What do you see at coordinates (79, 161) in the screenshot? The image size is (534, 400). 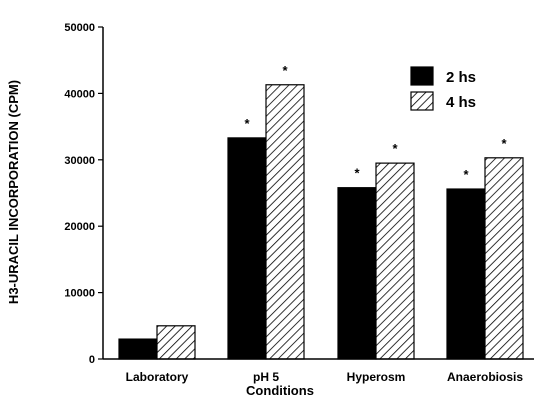 I see `y-tick-label: 30000` at bounding box center [79, 161].